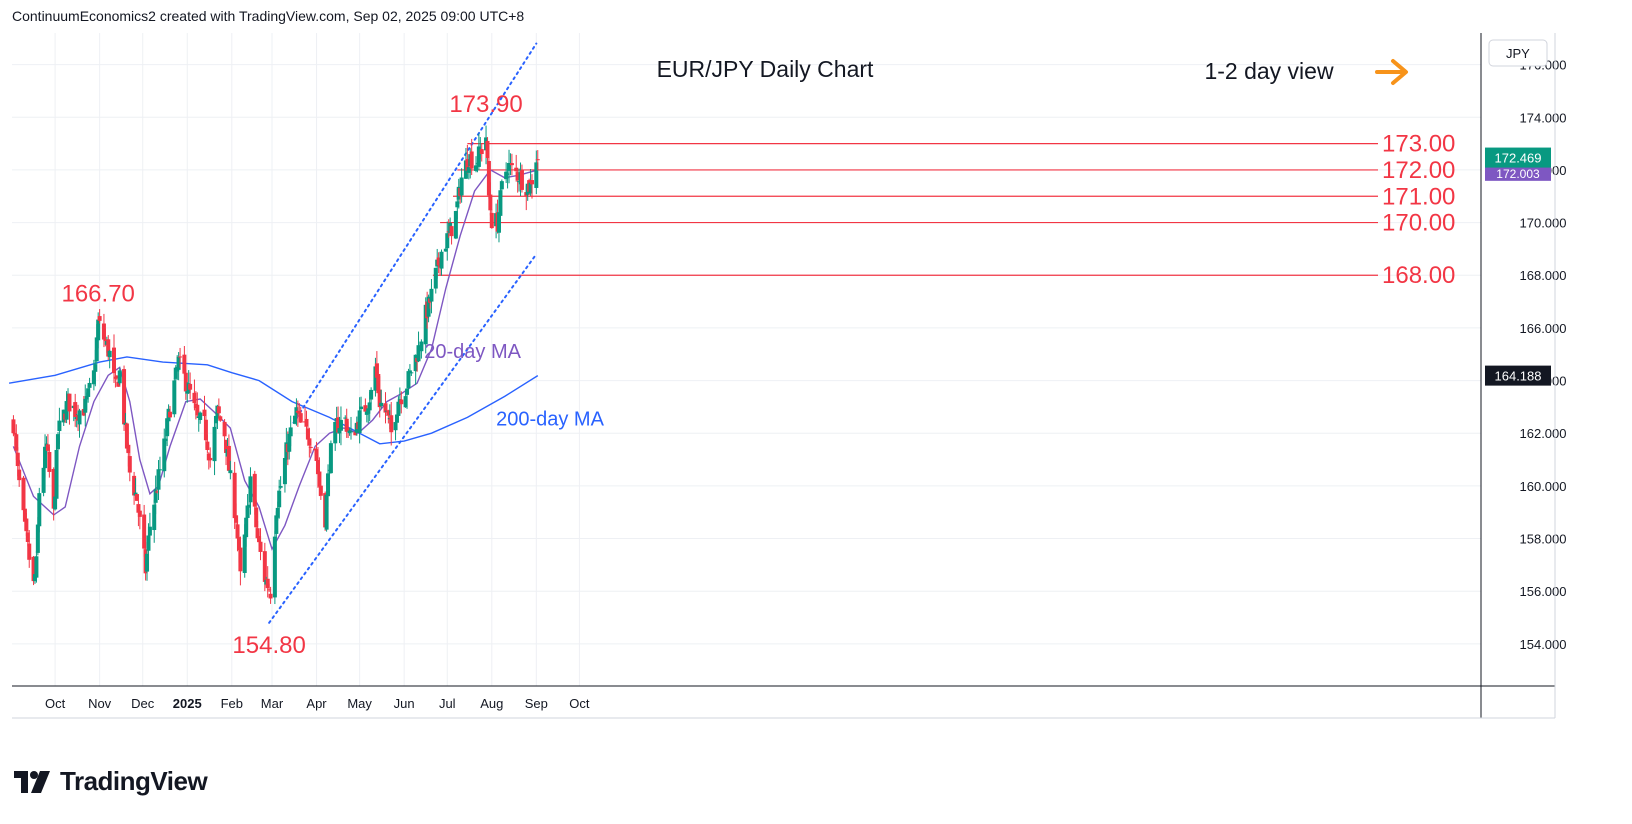 Image resolution: width=1632 pixels, height=824 pixels. Describe the element at coordinates (905, 209) in the screenshot. I see `support-resistance-levels` at that location.